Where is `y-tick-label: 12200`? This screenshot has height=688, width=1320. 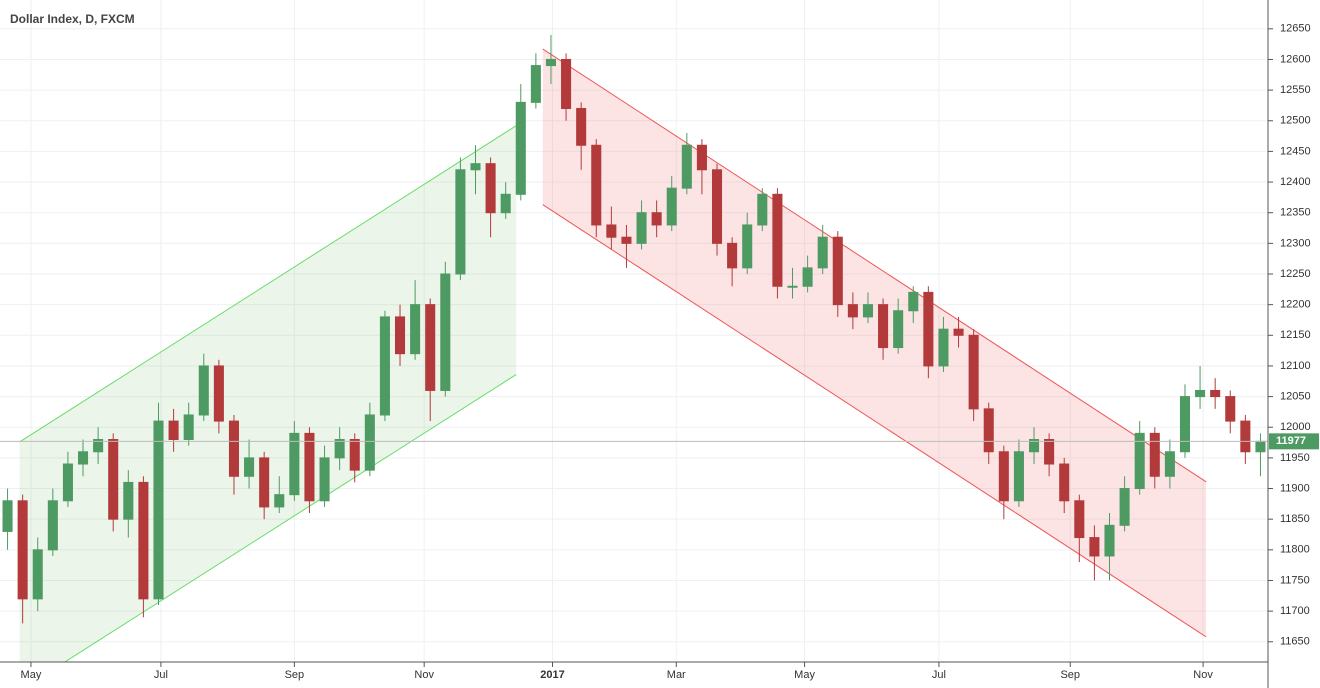
y-tick-label: 12200 is located at coordinates (1295, 305).